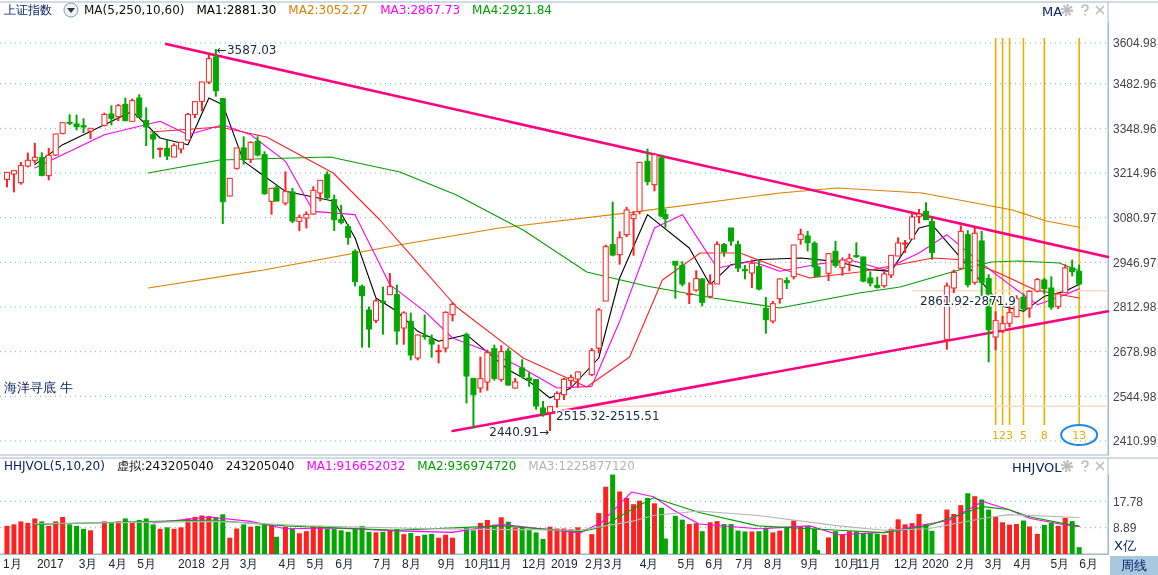 Image resolution: width=1158 pixels, height=575 pixels. I want to click on y-tick-label: 3604.98, so click(1135, 43).